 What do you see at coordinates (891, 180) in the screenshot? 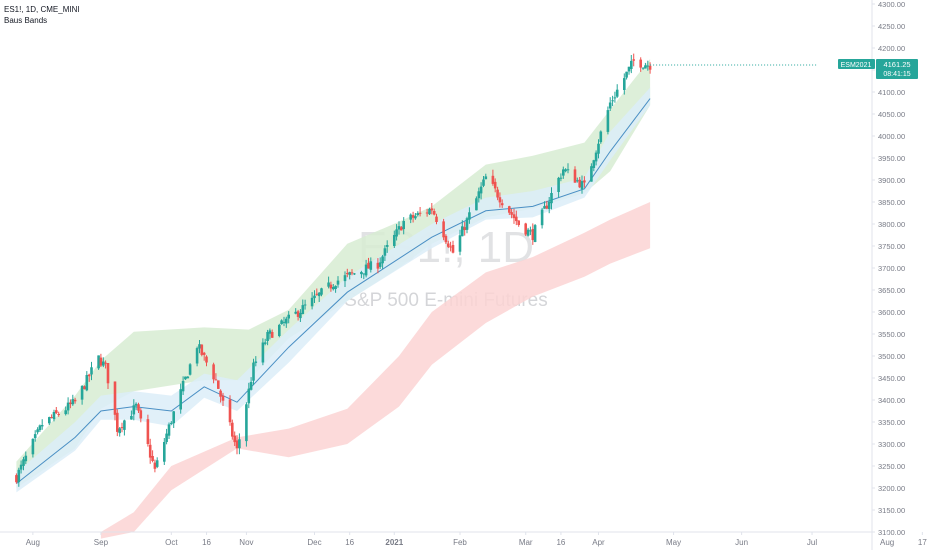
I see `y-tick-label: 3900.00` at bounding box center [891, 180].